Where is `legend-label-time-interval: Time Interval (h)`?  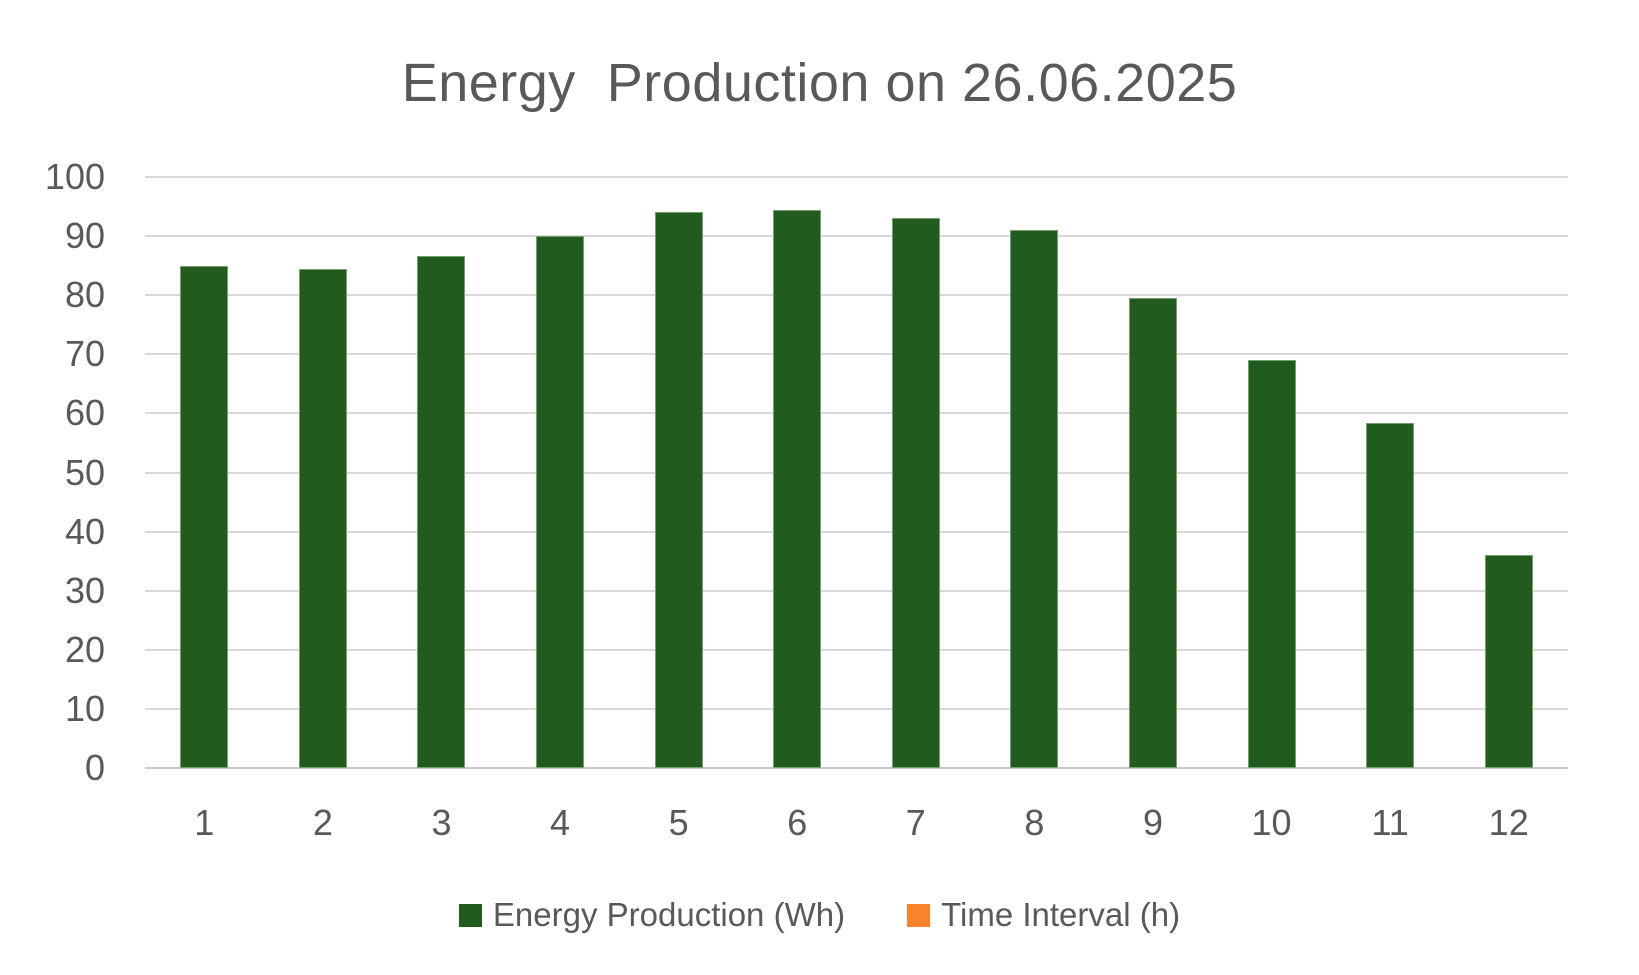
legend-label-time-interval: Time Interval (h) is located at coordinates (1061, 914).